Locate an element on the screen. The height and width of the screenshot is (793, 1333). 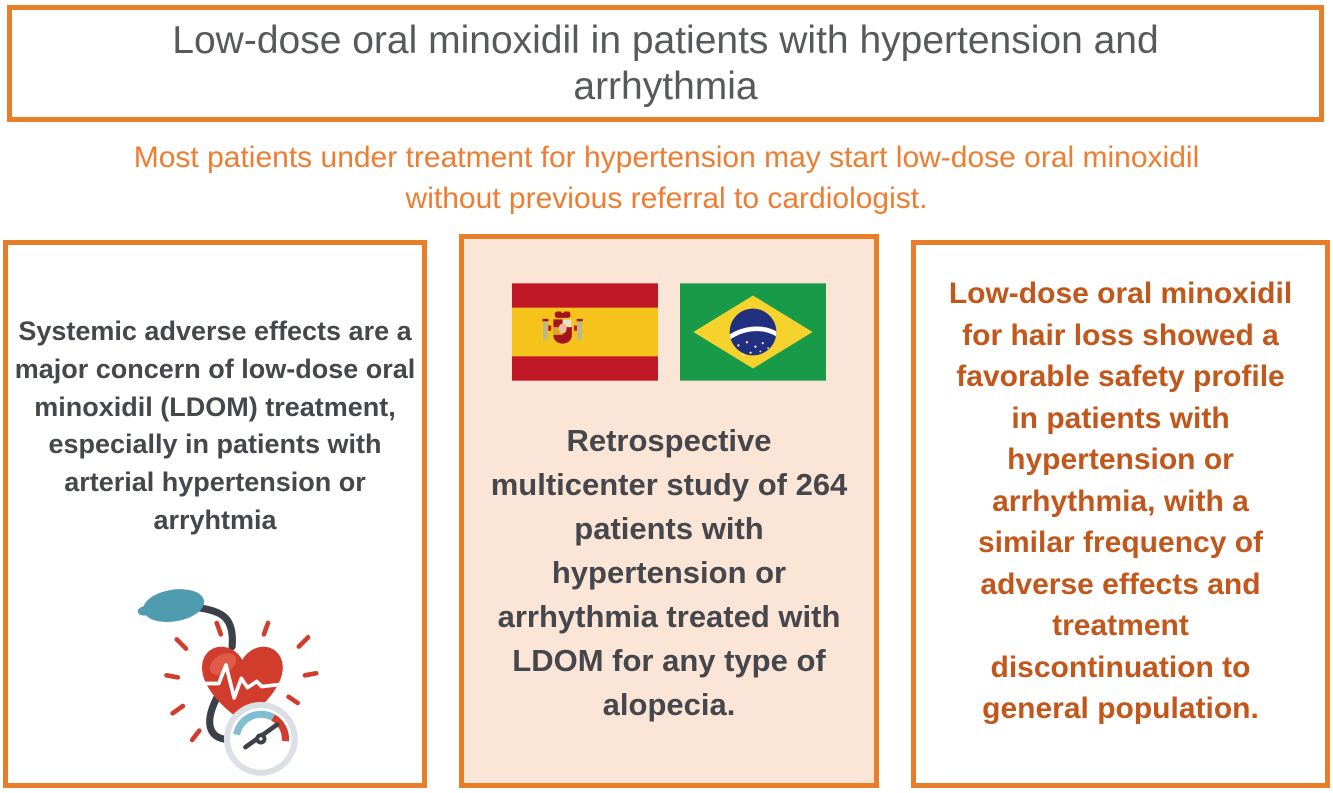
country-flags is located at coordinates (669, 332).